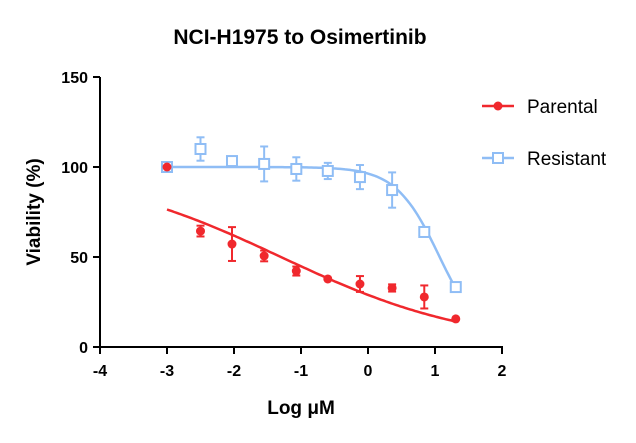 The width and height of the screenshot is (636, 443). I want to click on x-tick-label: -4, so click(100, 371).